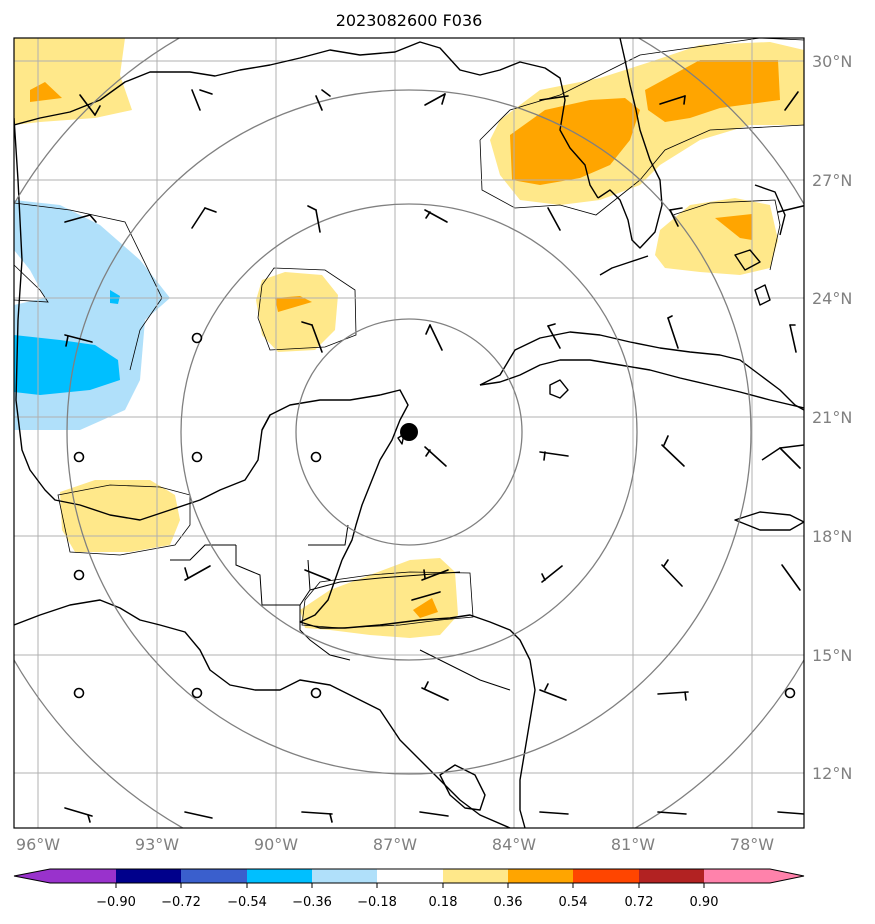  Describe the element at coordinates (38, 844) in the screenshot. I see `lon-label: 96°W` at that location.